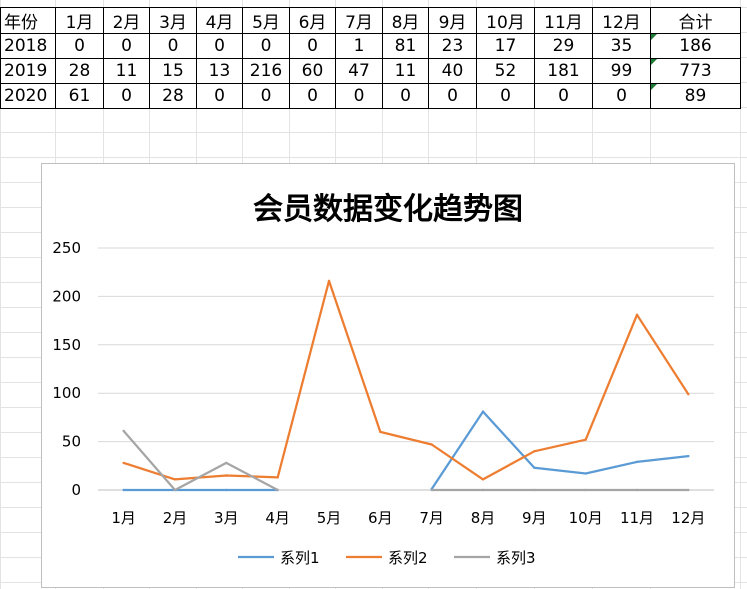  I want to click on value-cell: 61, so click(79, 96).